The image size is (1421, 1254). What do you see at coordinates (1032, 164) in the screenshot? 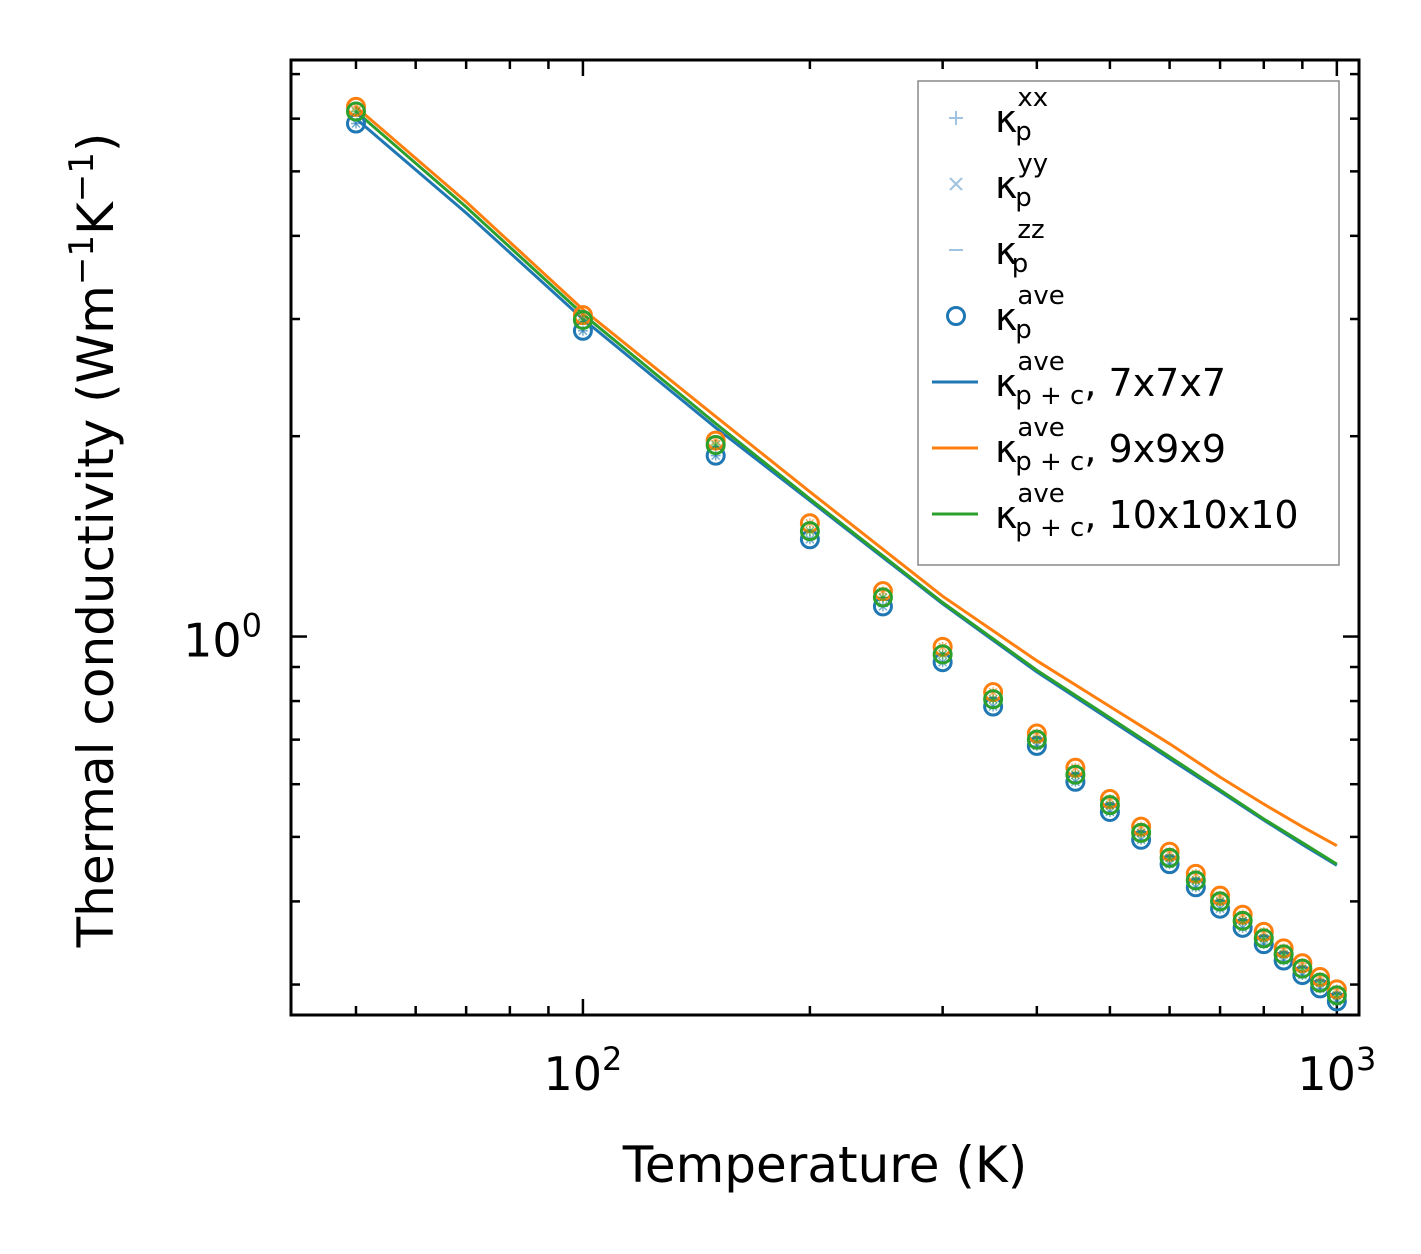
I see `legend-sup: yy` at bounding box center [1032, 164].